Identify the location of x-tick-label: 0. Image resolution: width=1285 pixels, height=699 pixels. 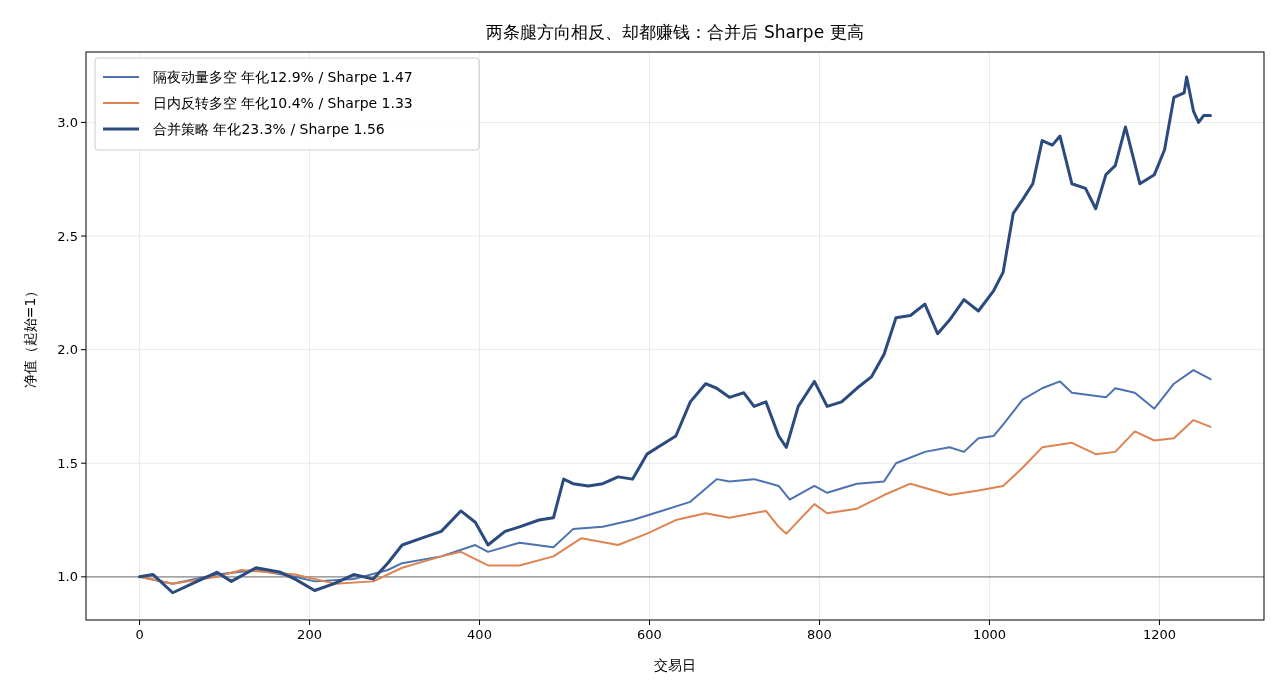
(139, 634).